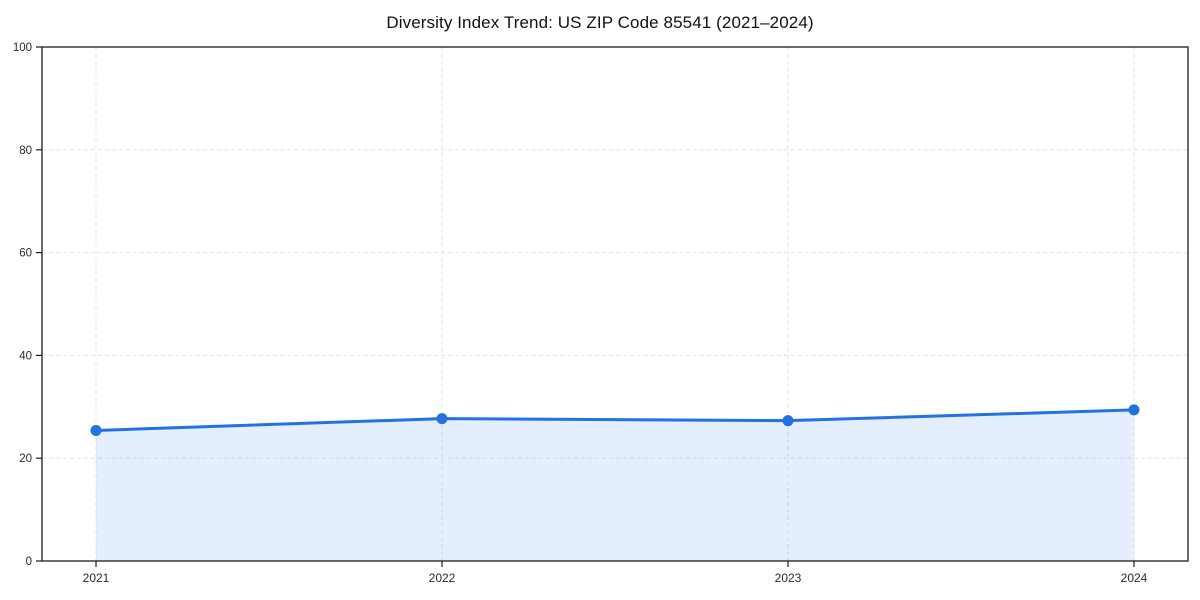 This screenshot has width=1200, height=600. I want to click on x-tick-label: 2024, so click(1134, 578).